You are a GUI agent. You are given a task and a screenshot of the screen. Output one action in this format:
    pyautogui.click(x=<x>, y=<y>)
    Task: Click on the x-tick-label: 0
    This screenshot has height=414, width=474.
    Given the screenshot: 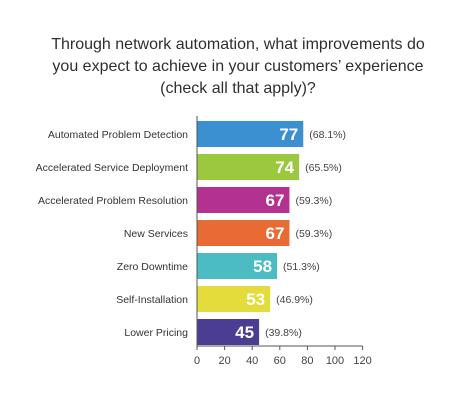 What is the action you would take?
    pyautogui.click(x=197, y=361)
    